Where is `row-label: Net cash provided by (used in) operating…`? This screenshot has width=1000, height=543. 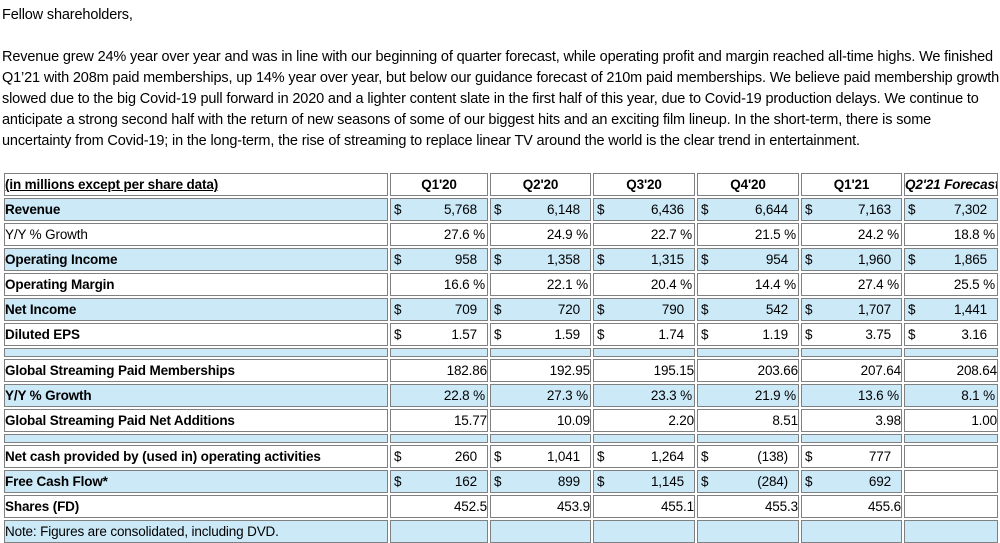
row-label: Net cash provided by (used in) operating… is located at coordinates (196, 456).